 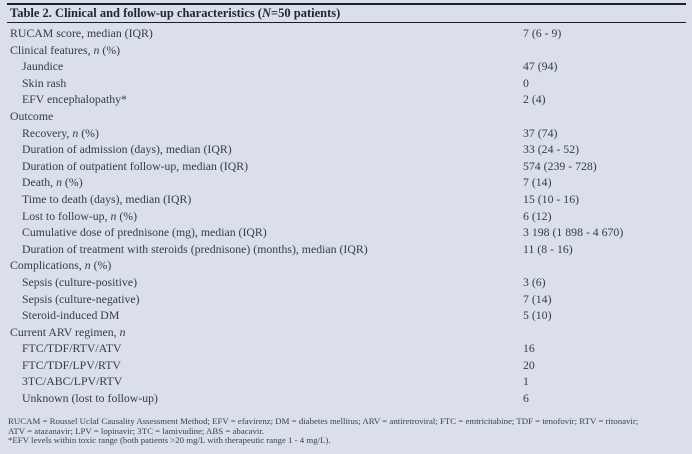 I want to click on row-value: 0, so click(x=526, y=82).